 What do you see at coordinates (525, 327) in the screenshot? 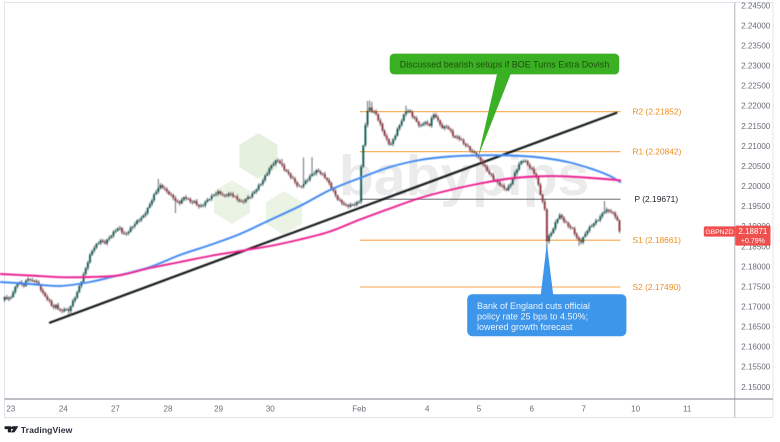
I see `svg-text: lowered growth forecast` at bounding box center [525, 327].